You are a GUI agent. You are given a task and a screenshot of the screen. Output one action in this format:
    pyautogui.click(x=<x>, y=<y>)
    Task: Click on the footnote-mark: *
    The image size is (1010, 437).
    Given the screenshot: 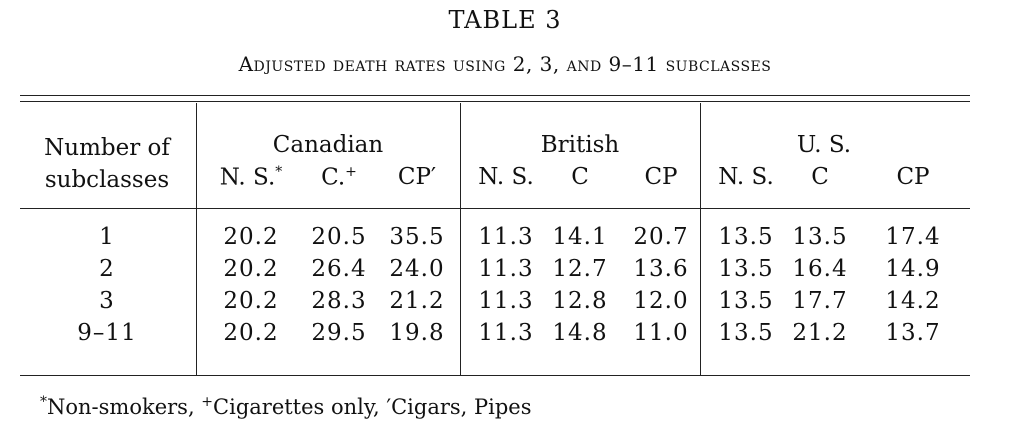 What is the action you would take?
    pyautogui.click(x=43, y=402)
    